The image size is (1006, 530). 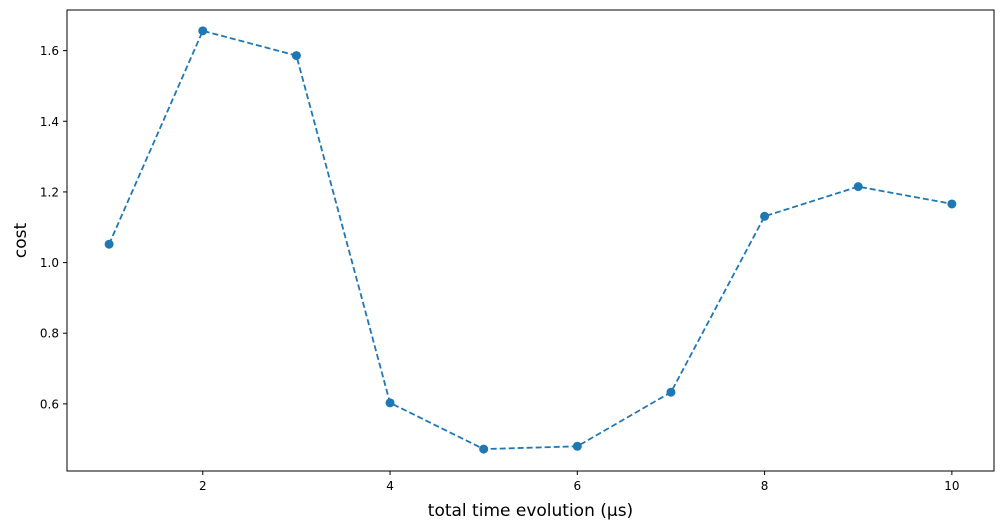 I want to click on y-tick-label: 0.6, so click(x=49, y=404).